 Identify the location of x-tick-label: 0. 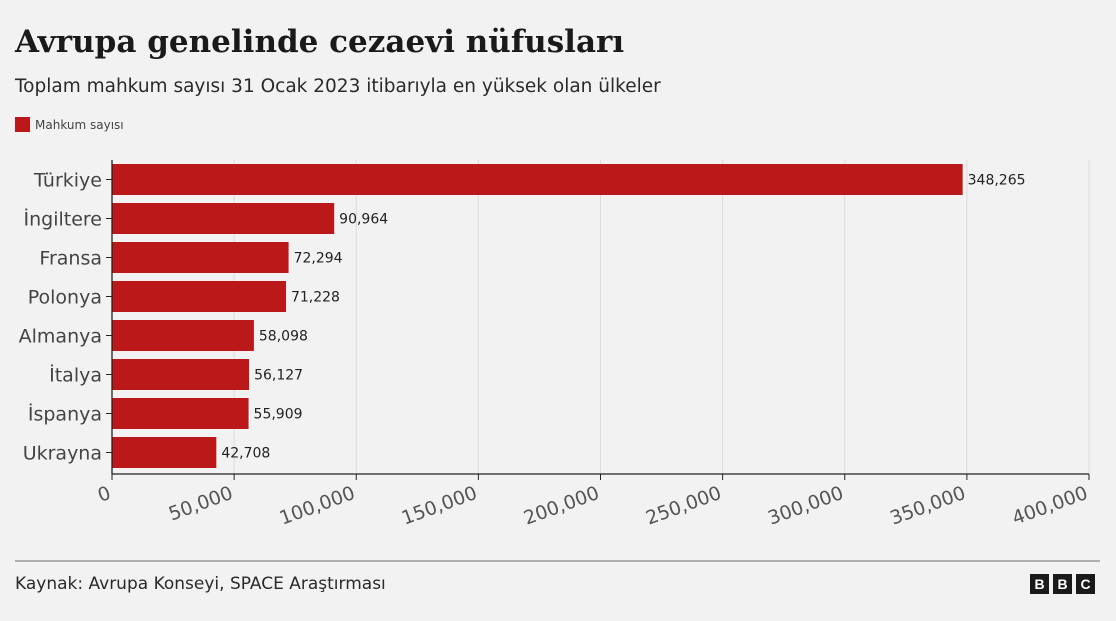
(104, 494).